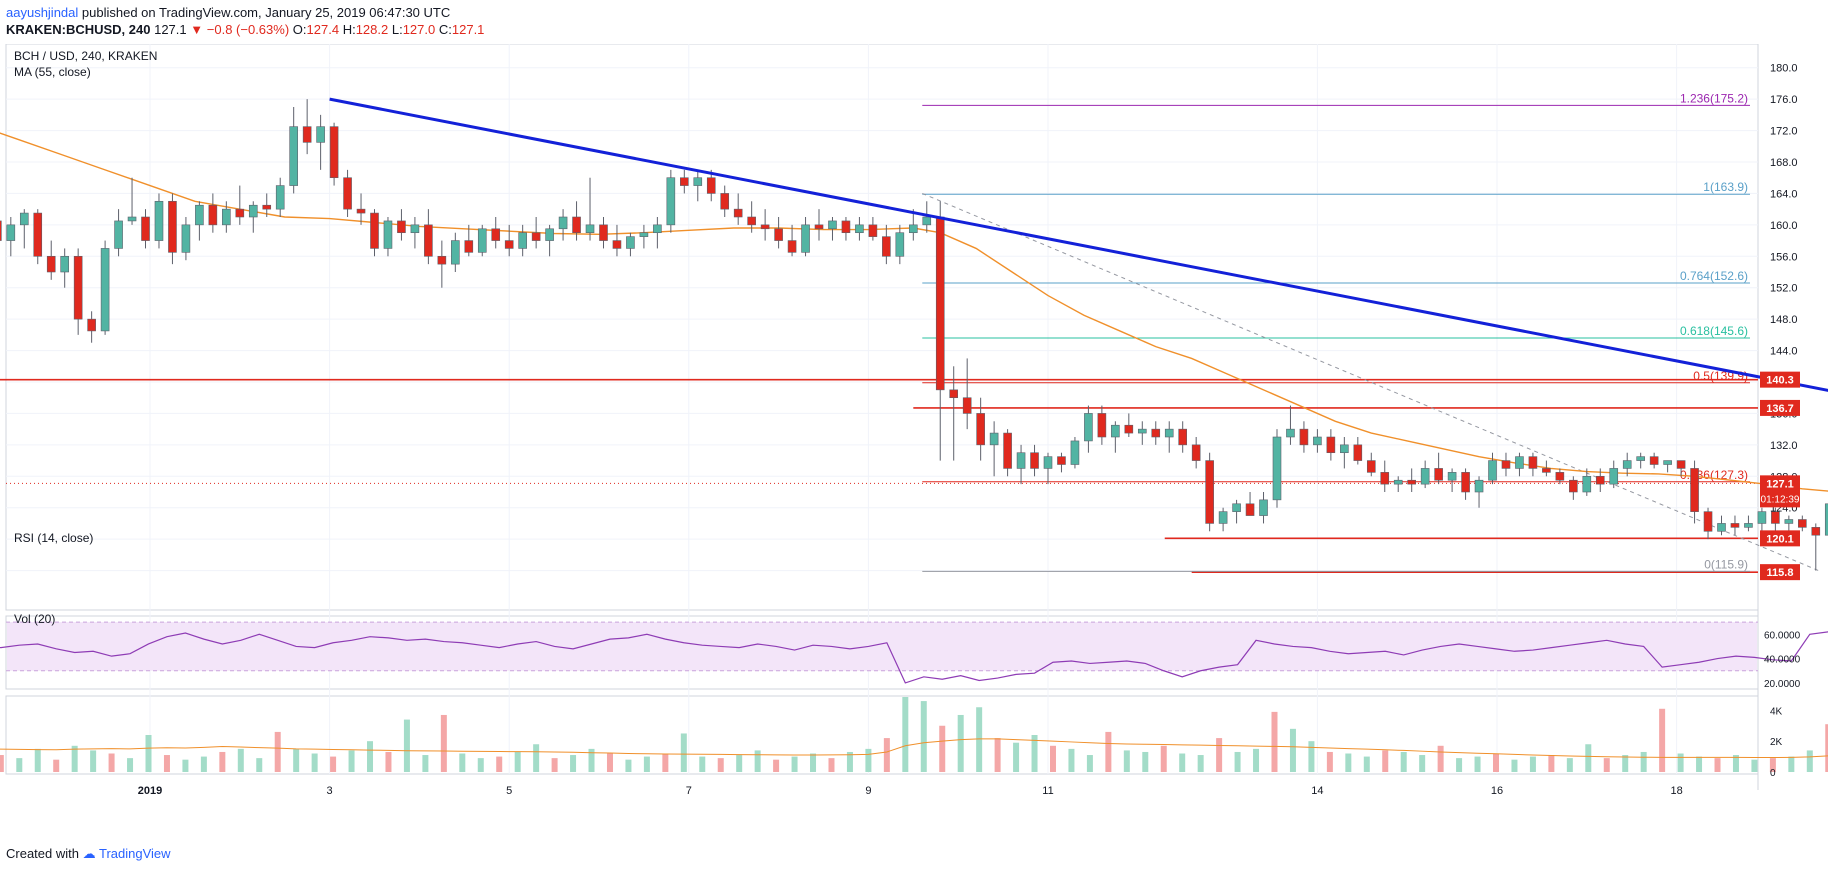 This screenshot has width=1828, height=869. I want to click on time-axis: 3020193579111416182123252830Feb46, so click(914, 791).